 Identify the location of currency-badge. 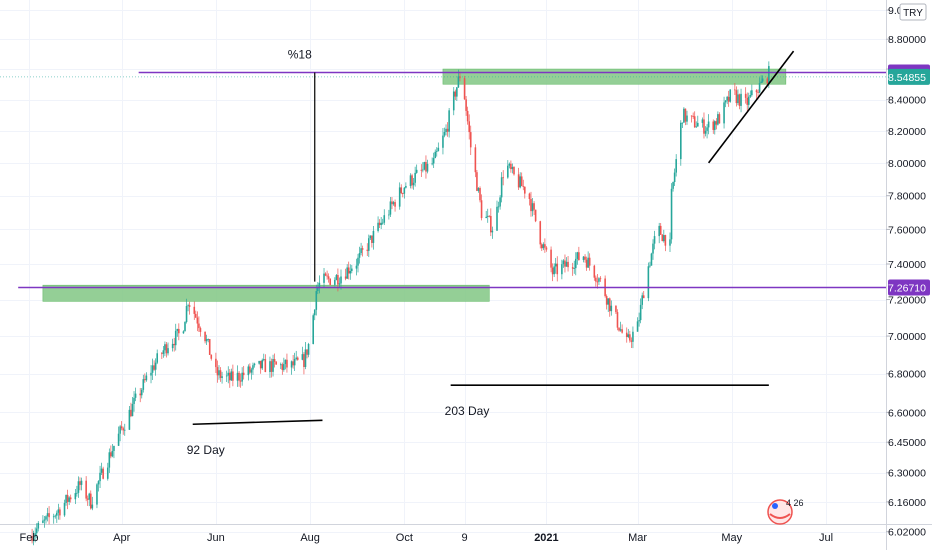
(913, 12).